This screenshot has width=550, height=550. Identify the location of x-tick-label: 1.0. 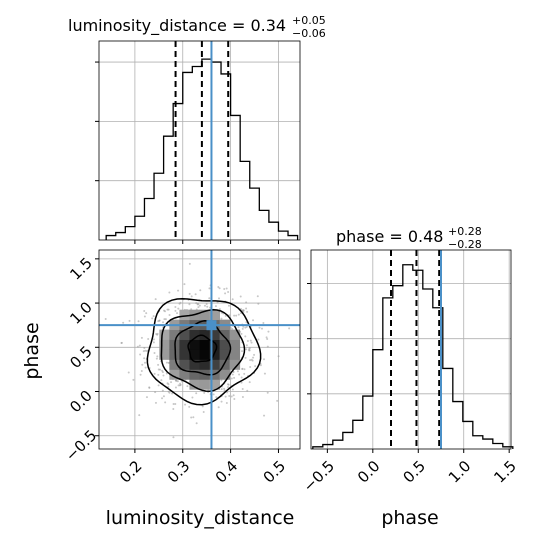
(460, 472).